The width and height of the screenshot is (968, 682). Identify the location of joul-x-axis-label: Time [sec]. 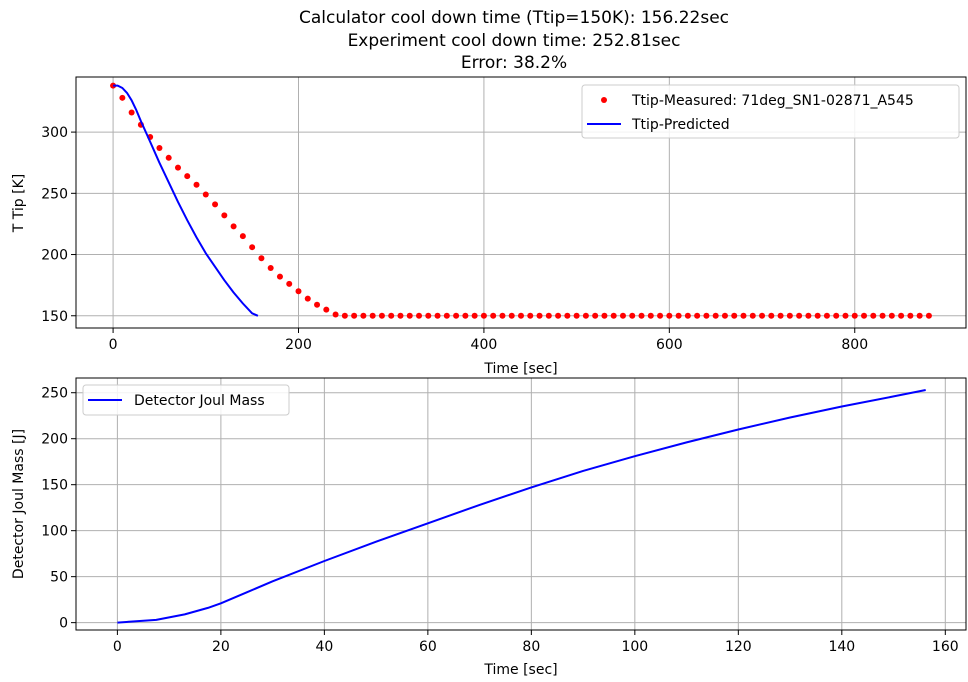
(520, 670).